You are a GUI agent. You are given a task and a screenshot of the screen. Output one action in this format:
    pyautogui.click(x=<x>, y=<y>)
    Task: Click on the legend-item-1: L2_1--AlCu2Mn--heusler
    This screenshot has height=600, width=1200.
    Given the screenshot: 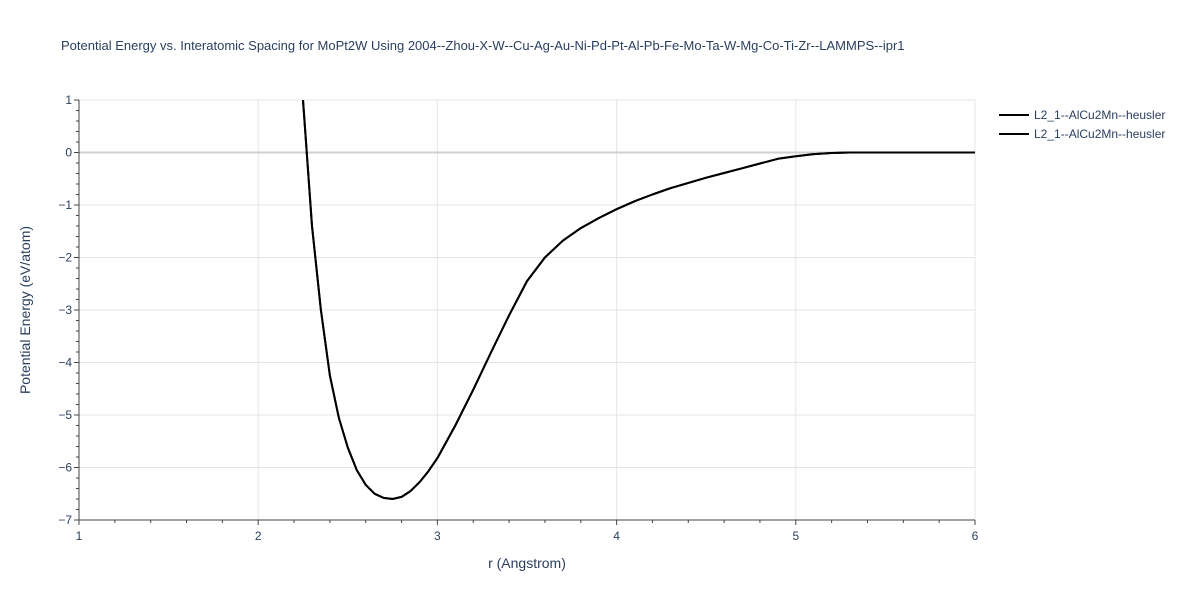 What is the action you would take?
    pyautogui.click(x=1082, y=115)
    